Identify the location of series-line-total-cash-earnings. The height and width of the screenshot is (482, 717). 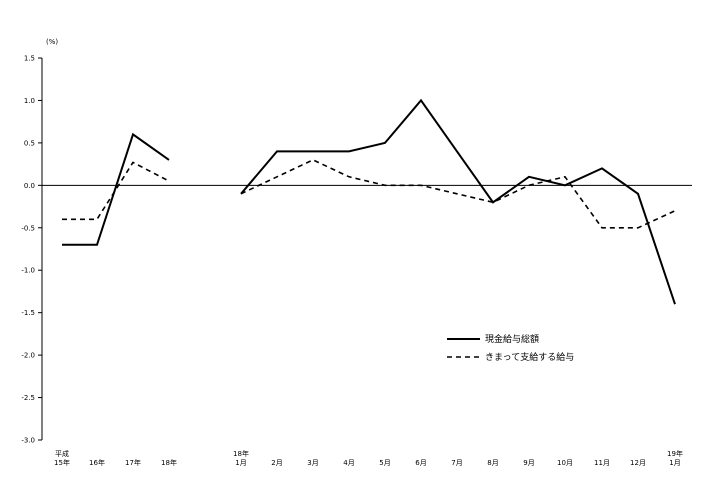
(116, 189).